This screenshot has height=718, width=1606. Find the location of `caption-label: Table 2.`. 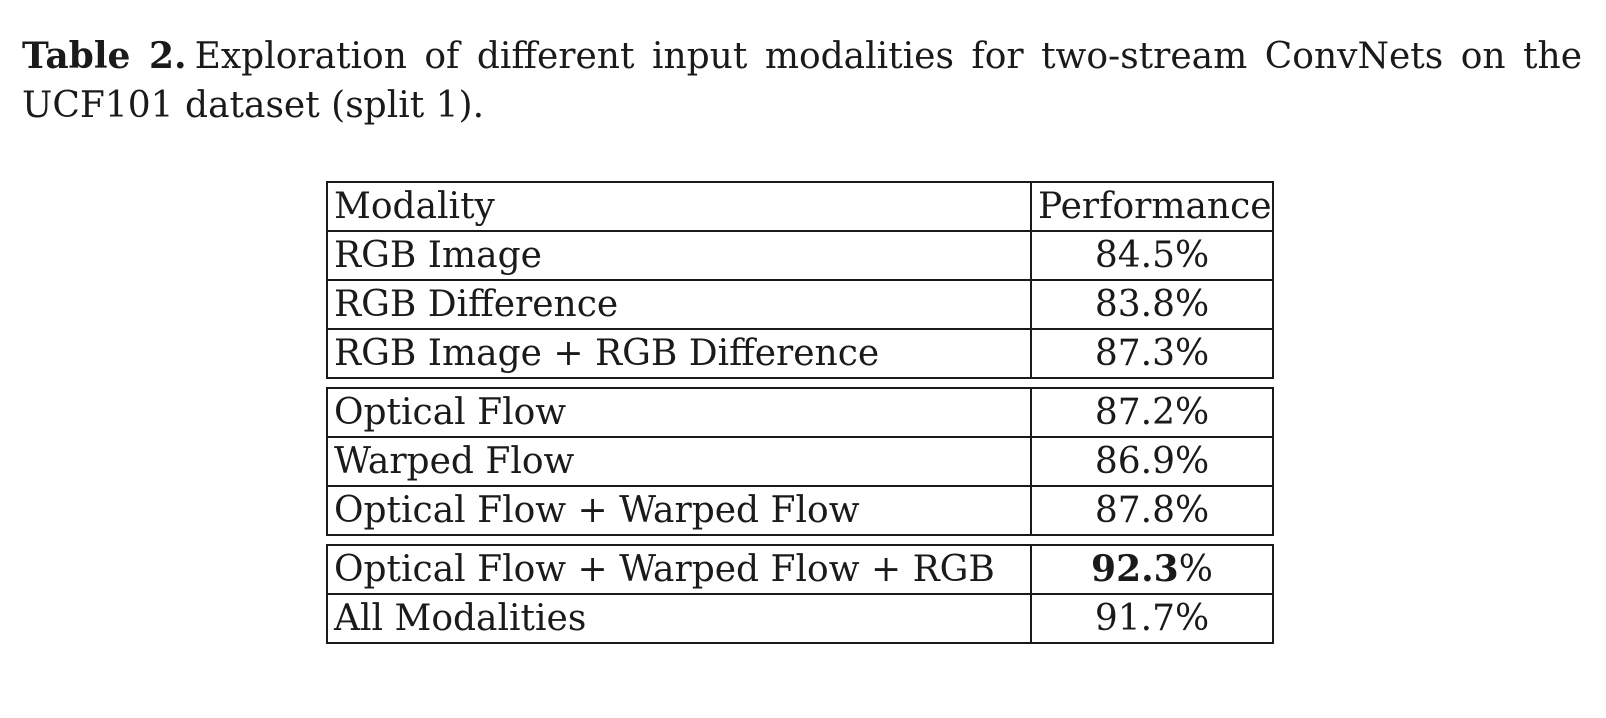

caption-label: Table 2. is located at coordinates (104, 56).